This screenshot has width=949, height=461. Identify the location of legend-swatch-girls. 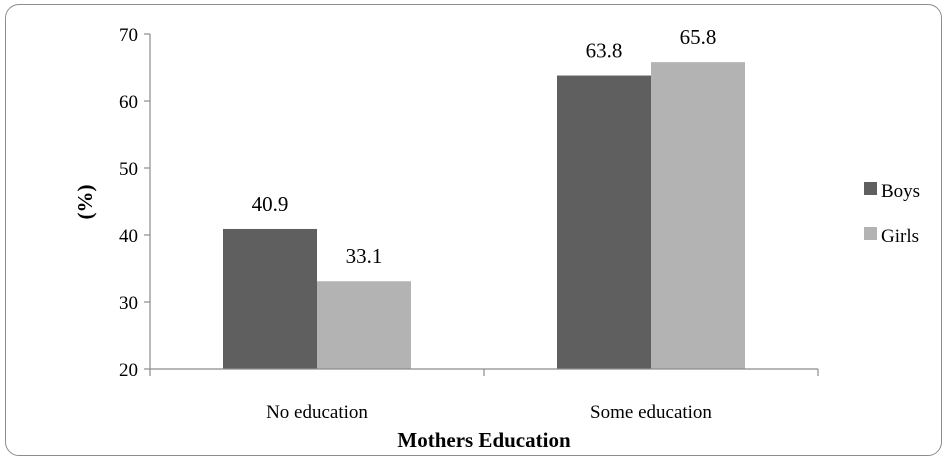
(870, 233).